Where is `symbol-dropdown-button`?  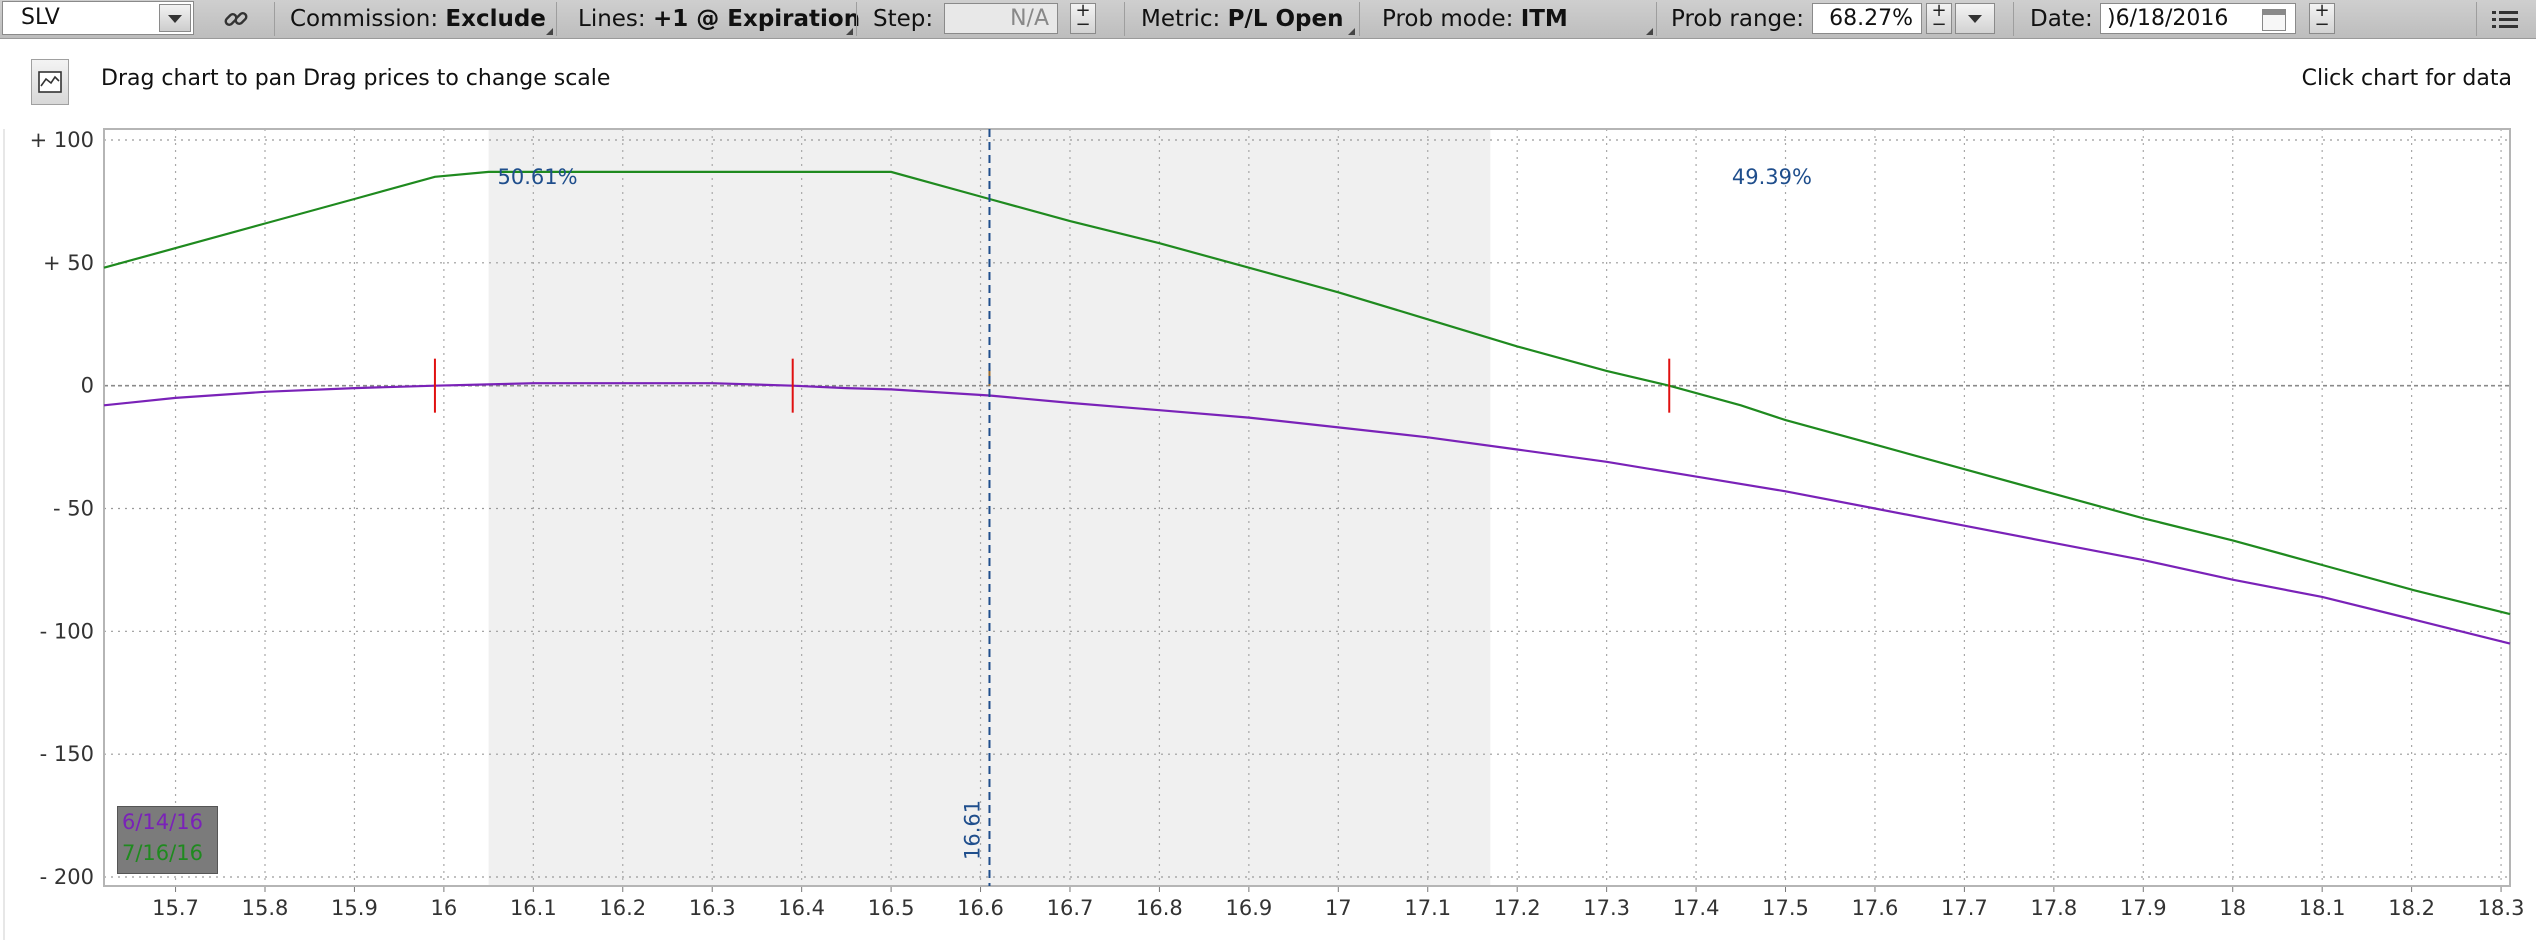 symbol-dropdown-button is located at coordinates (175, 18).